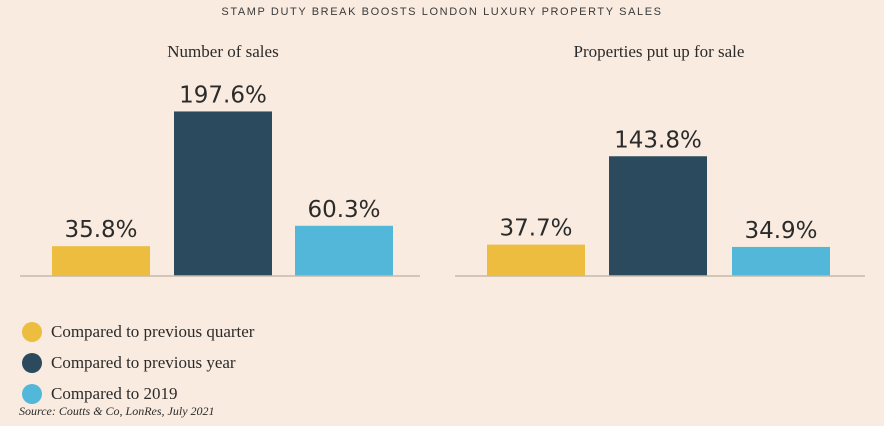 The height and width of the screenshot is (426, 884). What do you see at coordinates (658, 216) in the screenshot?
I see `bar-listings-previous-year` at bounding box center [658, 216].